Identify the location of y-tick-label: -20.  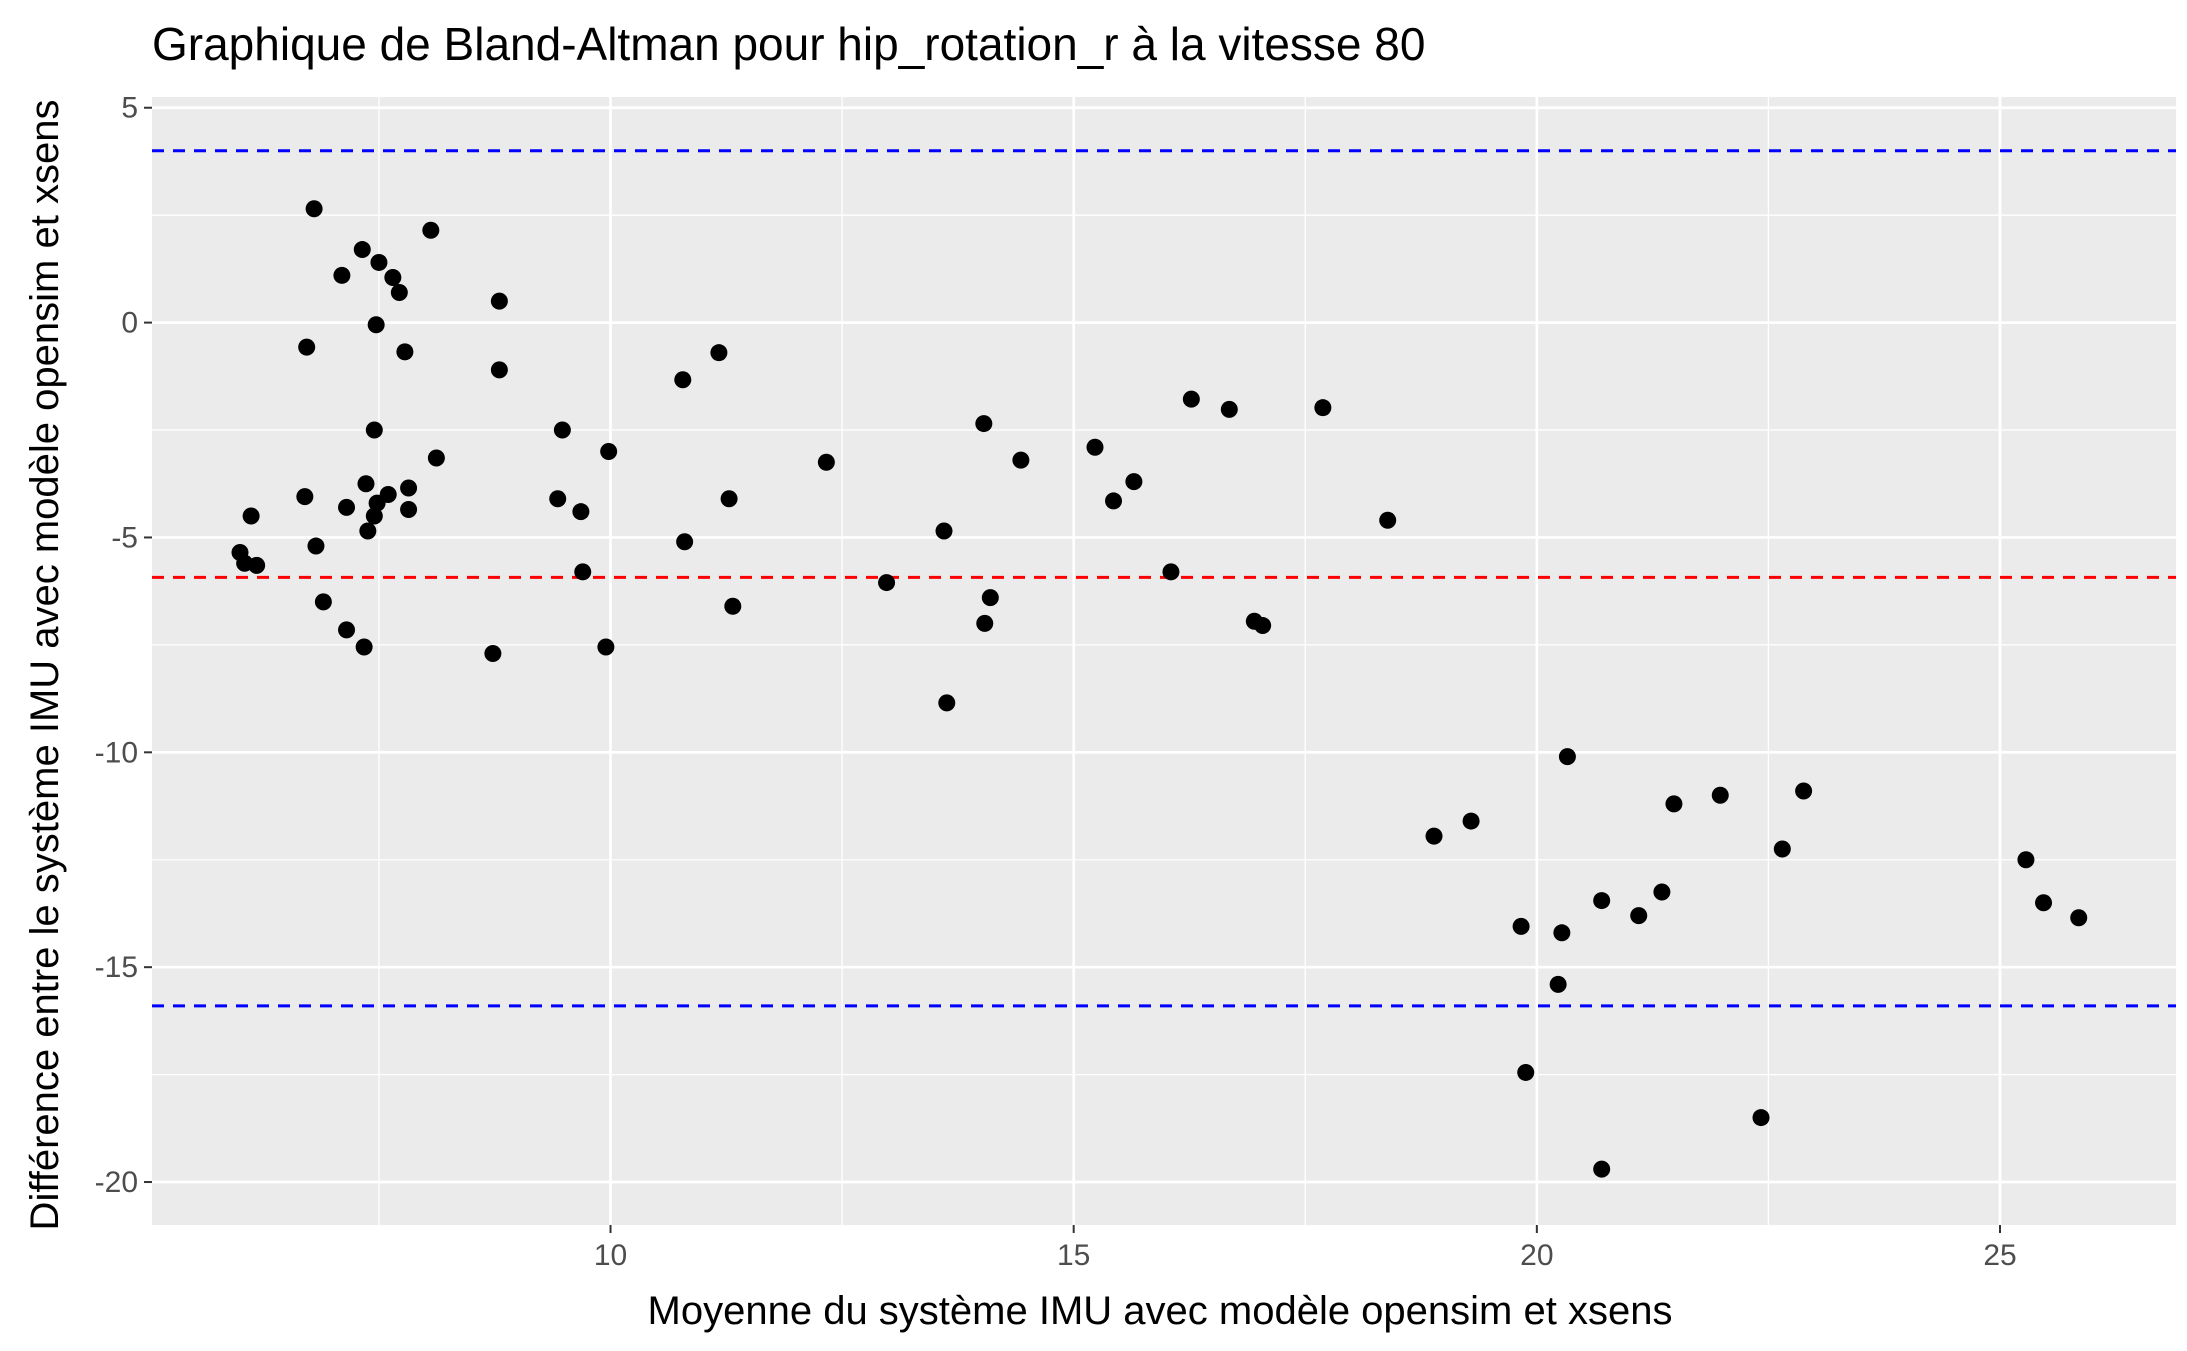
(116, 1182).